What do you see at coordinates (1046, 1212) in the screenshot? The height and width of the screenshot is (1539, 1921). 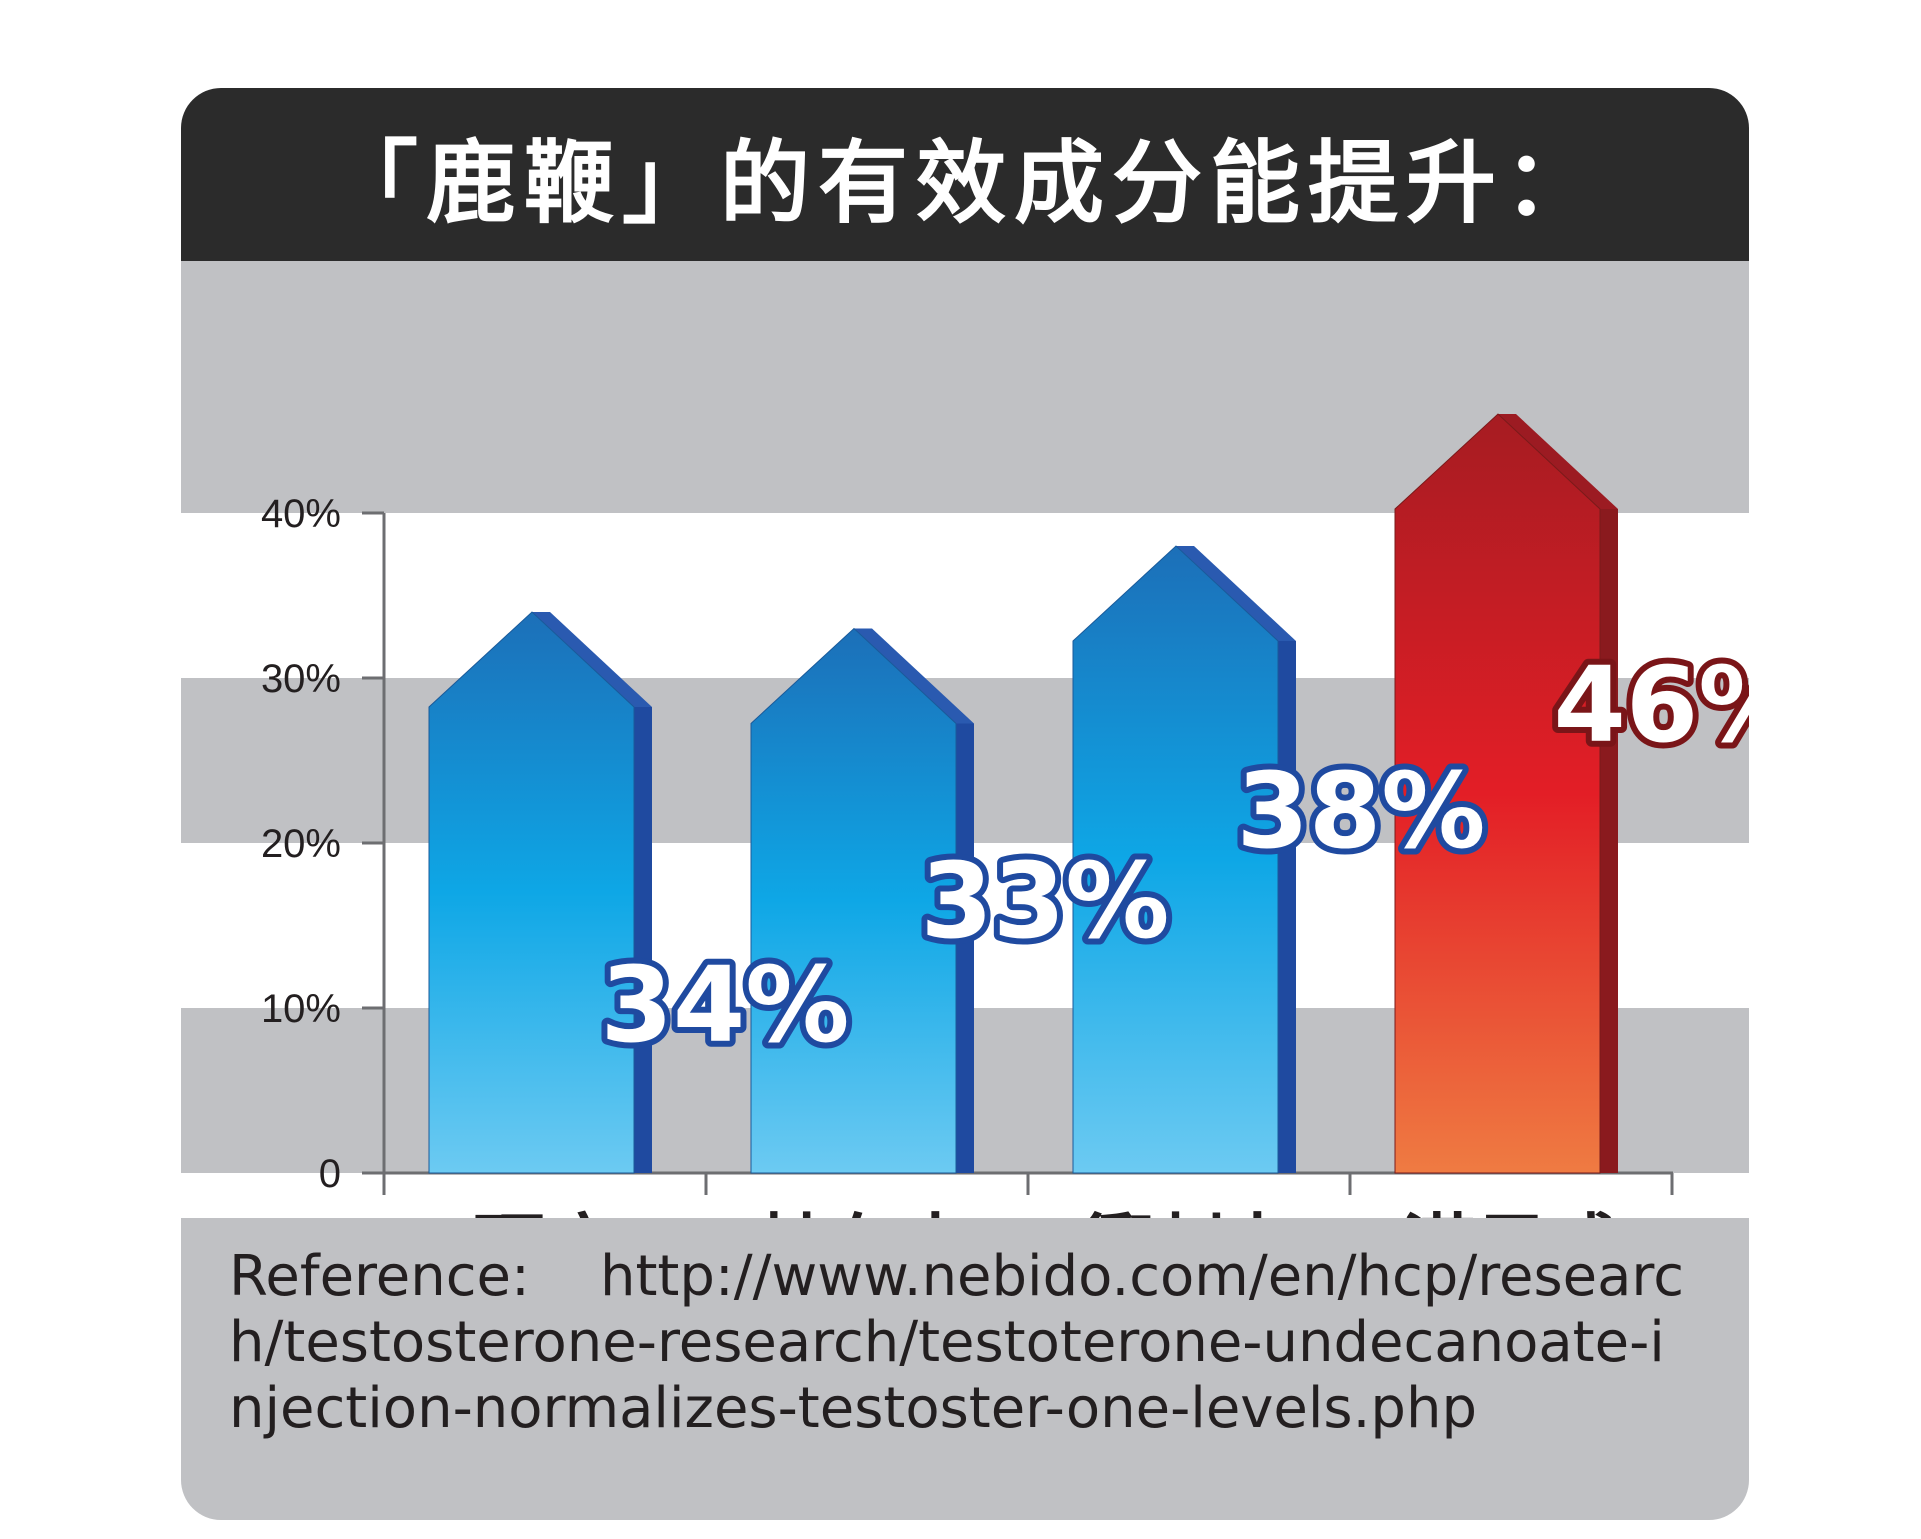 I see `category-labels: 硬度 持久力 衝刺力 滿足感` at bounding box center [1046, 1212].